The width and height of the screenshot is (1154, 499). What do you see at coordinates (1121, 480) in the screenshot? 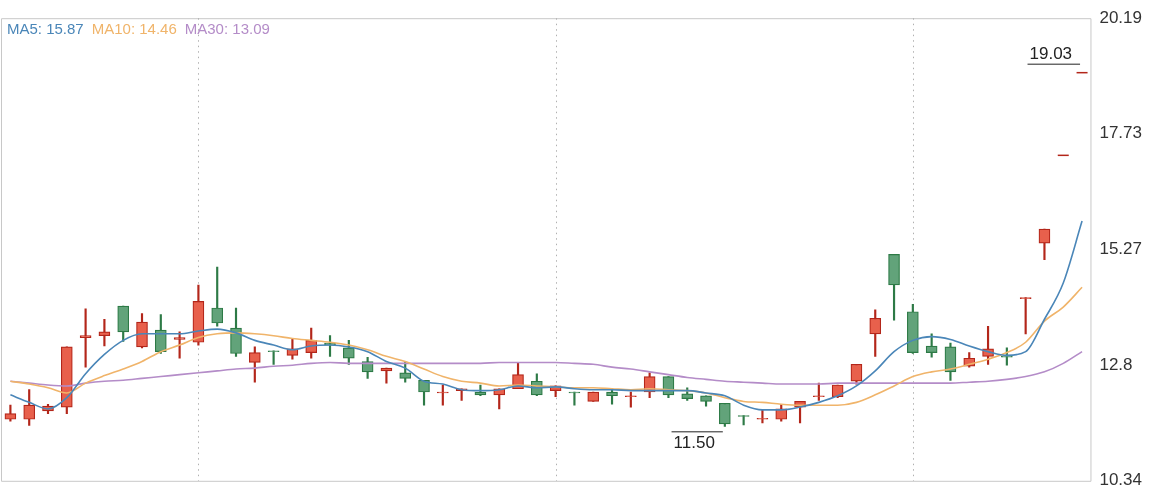
I see `y-tick-label: 10.34` at bounding box center [1121, 480].